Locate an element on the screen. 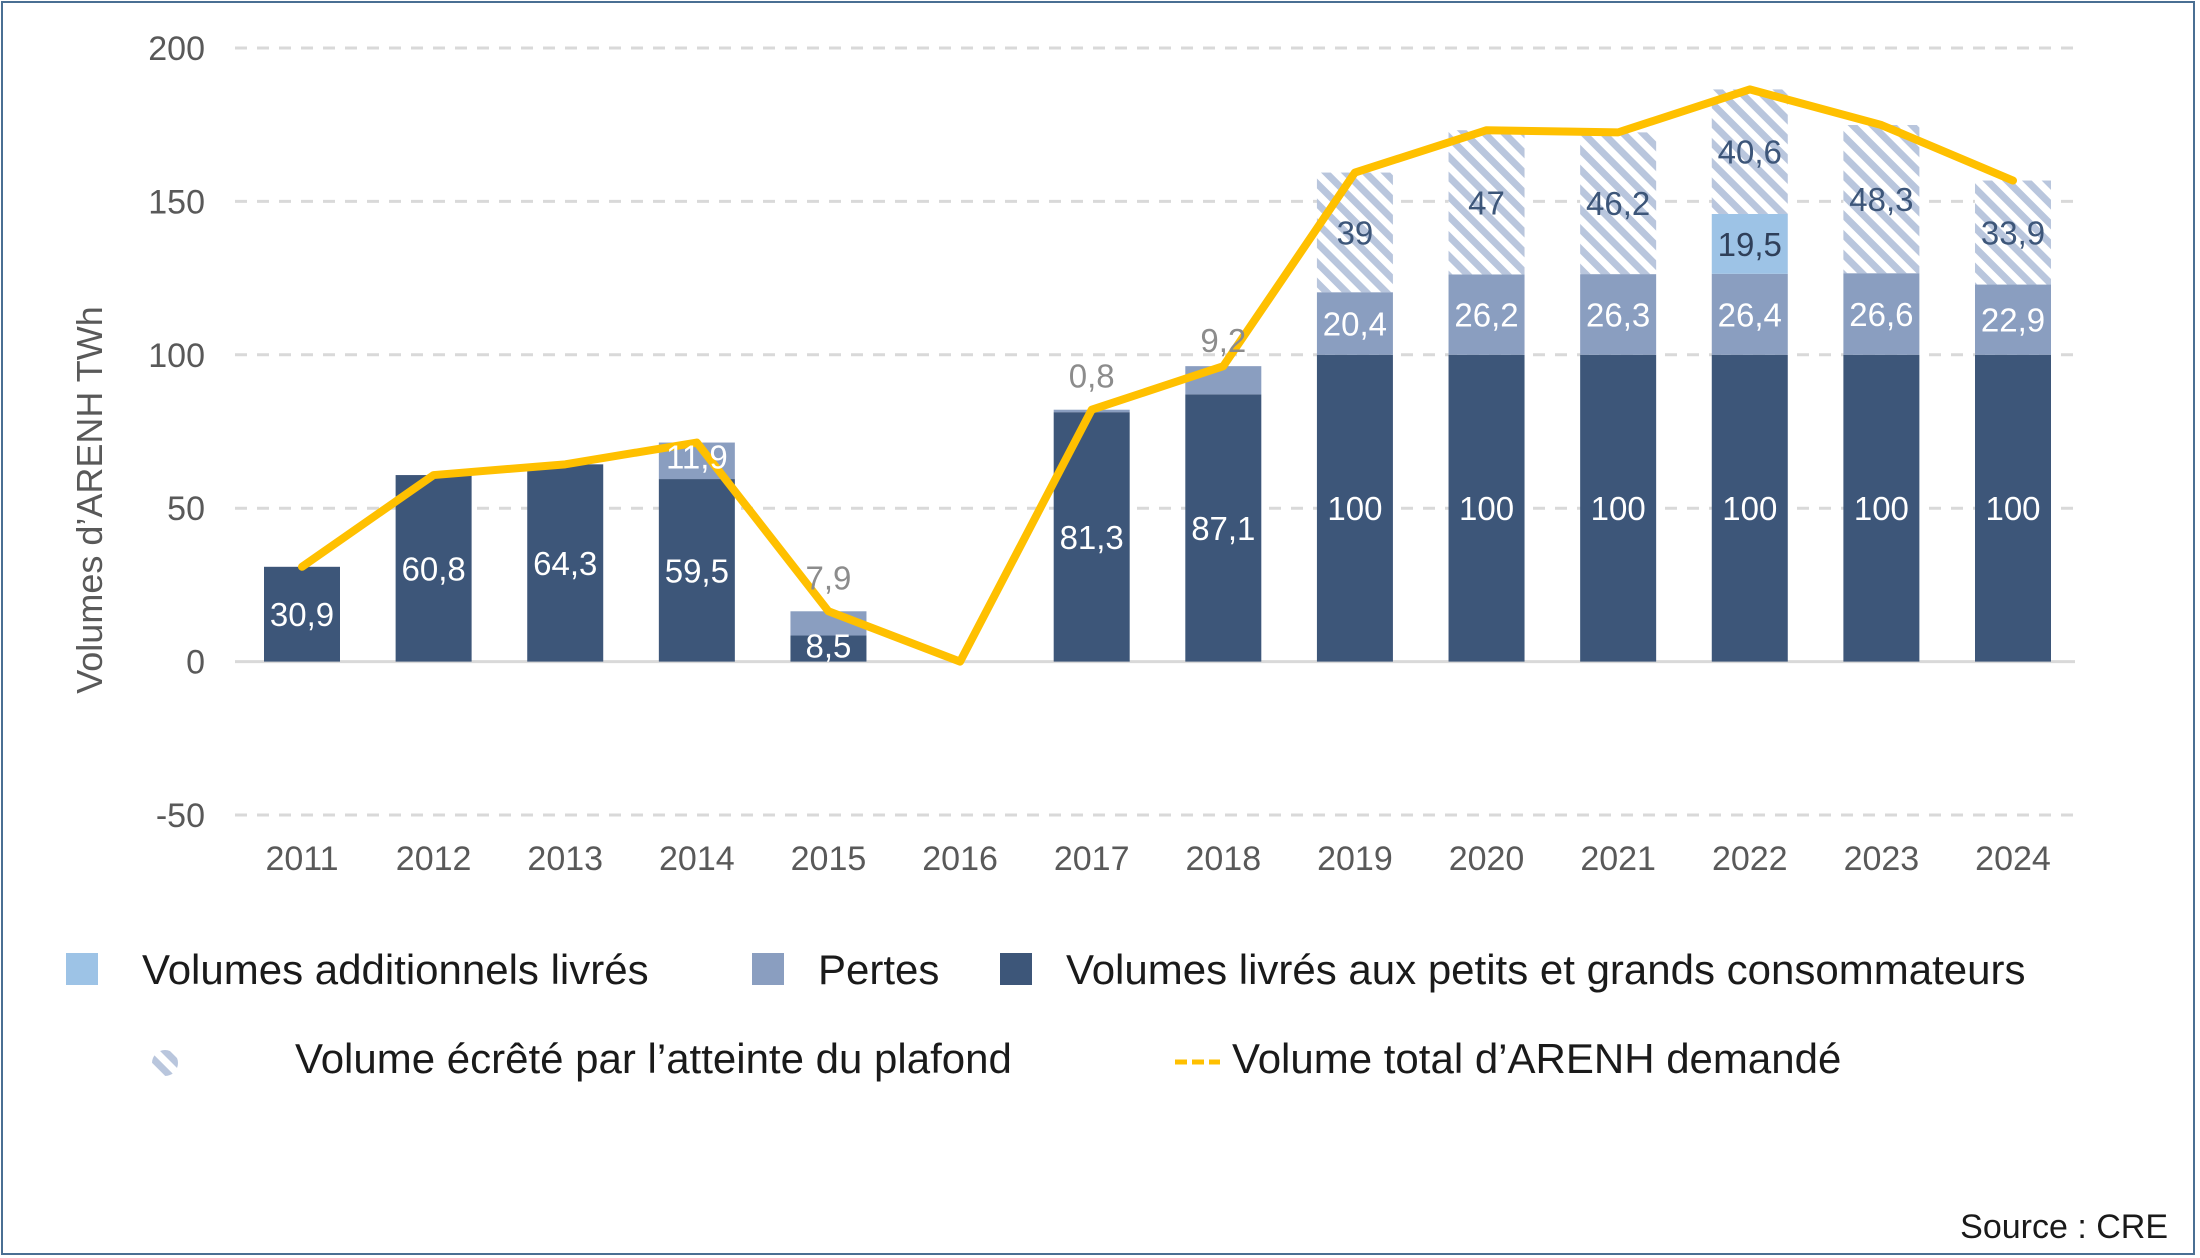 This screenshot has height=1258, width=2200. x-tick-label: 2022 is located at coordinates (1750, 859).